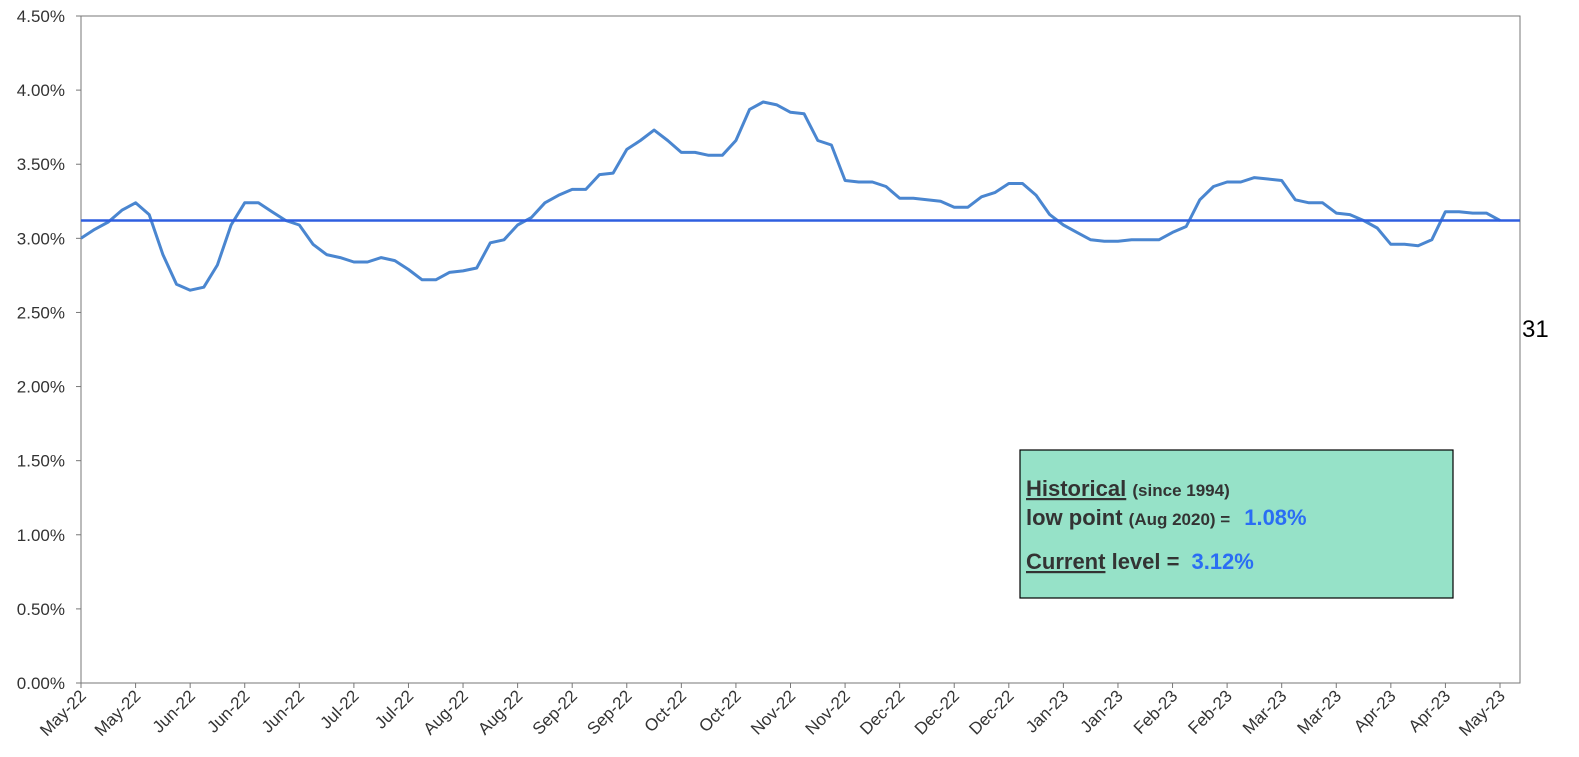  Describe the element at coordinates (41, 312) in the screenshot. I see `y-tick-label: 2.50%` at that location.